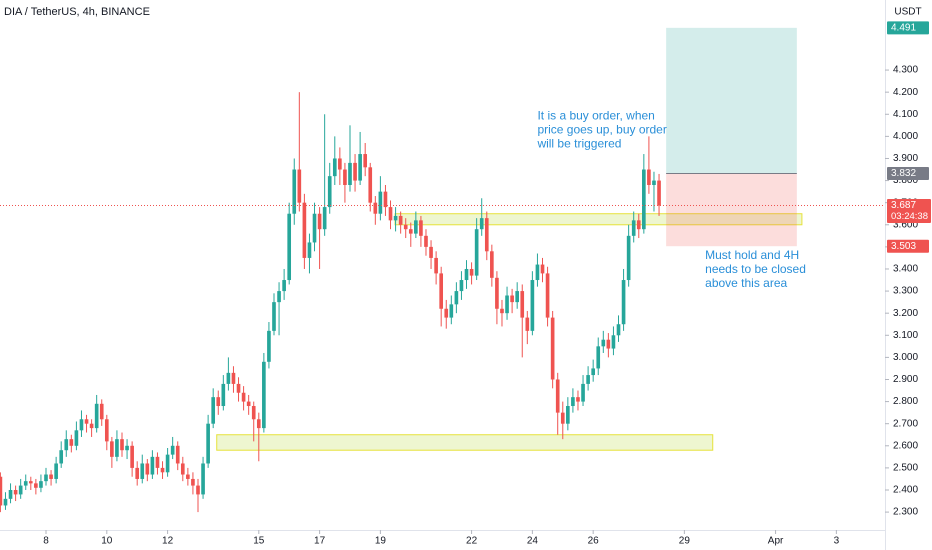 This screenshot has width=932, height=550. I want to click on x-tick-label: 12, so click(168, 541).